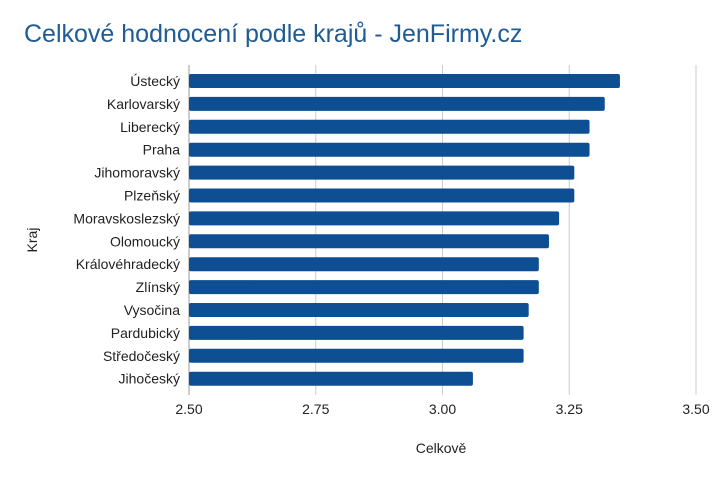  What do you see at coordinates (442, 409) in the screenshot?
I see `x-tick-label: 3.00` at bounding box center [442, 409].